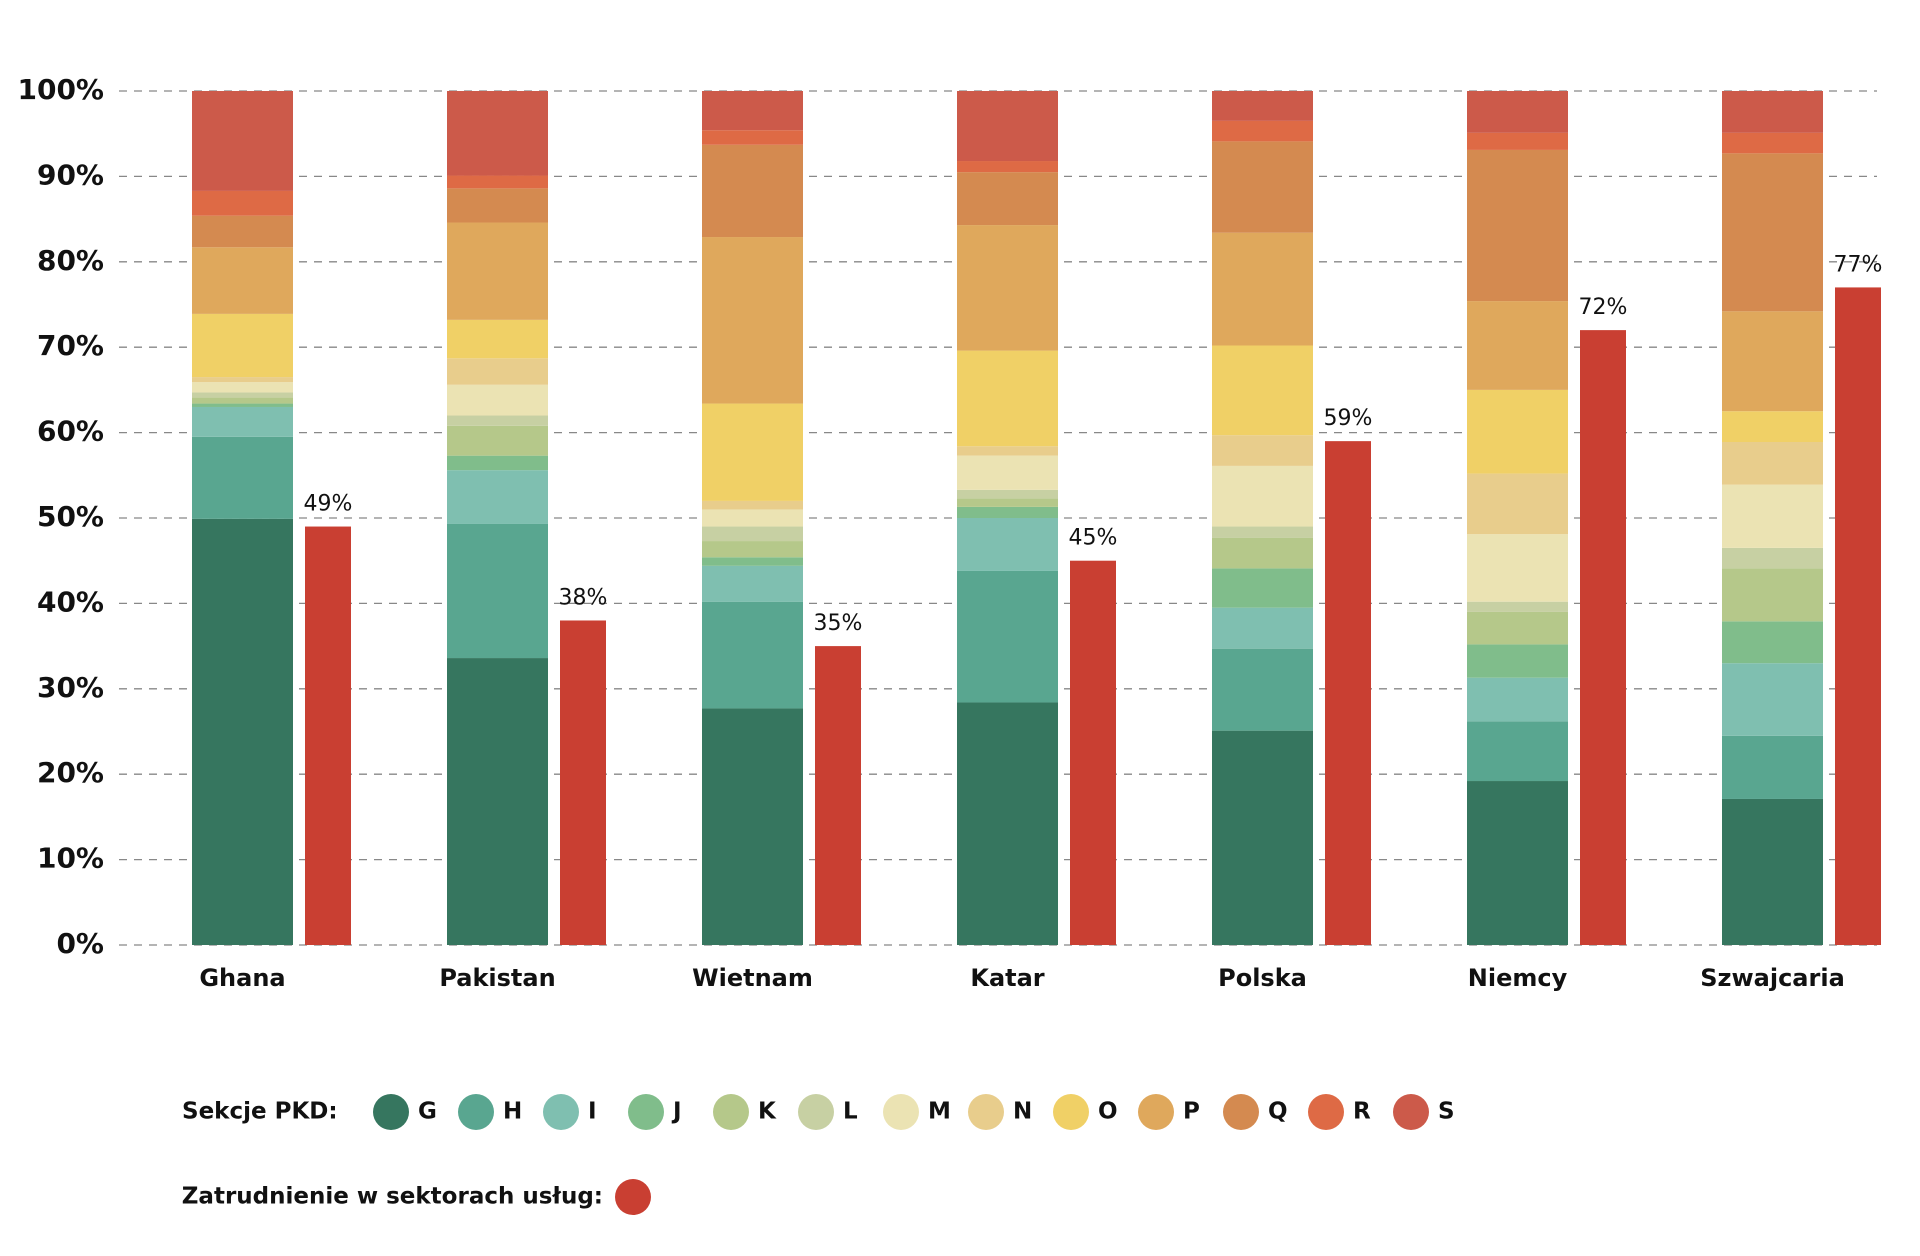 The height and width of the screenshot is (1256, 1920). What do you see at coordinates (1191, 1112) in the screenshot?
I see `legend-label: P` at bounding box center [1191, 1112].